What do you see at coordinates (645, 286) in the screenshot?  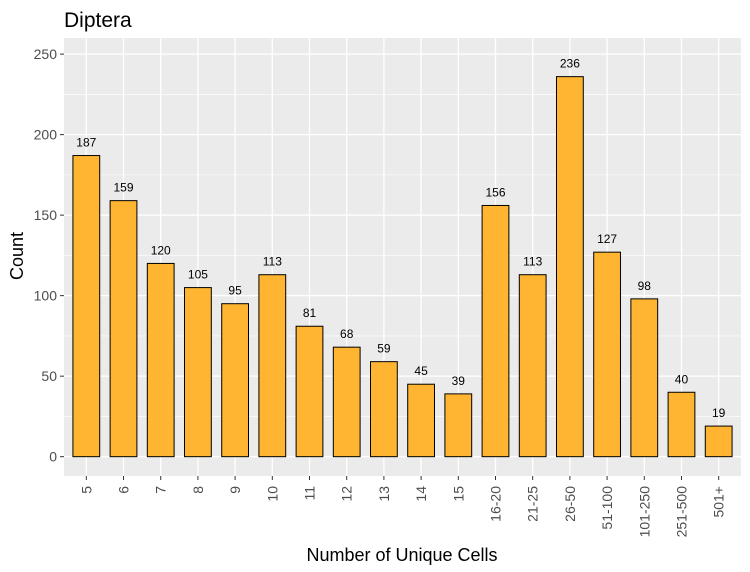 I see `data-label: 98` at bounding box center [645, 286].